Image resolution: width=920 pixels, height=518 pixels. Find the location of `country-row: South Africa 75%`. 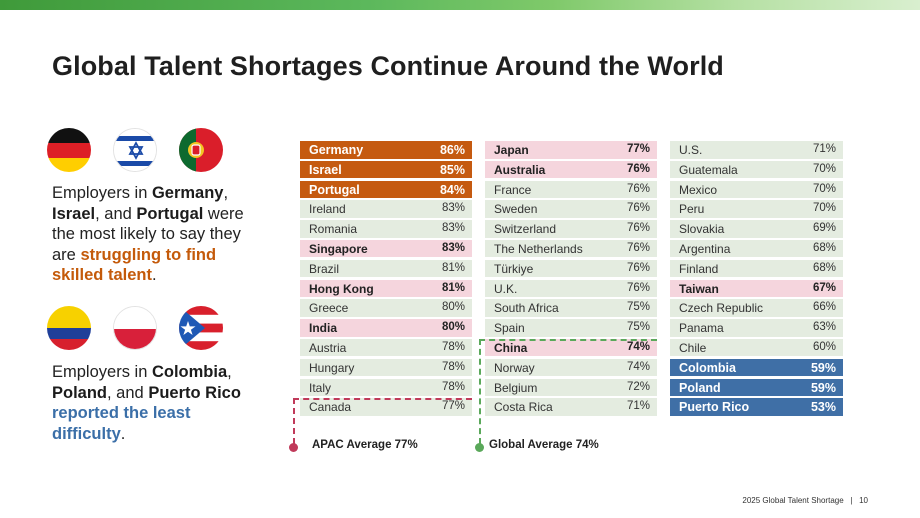

country-row: South Africa 75% is located at coordinates (571, 308).